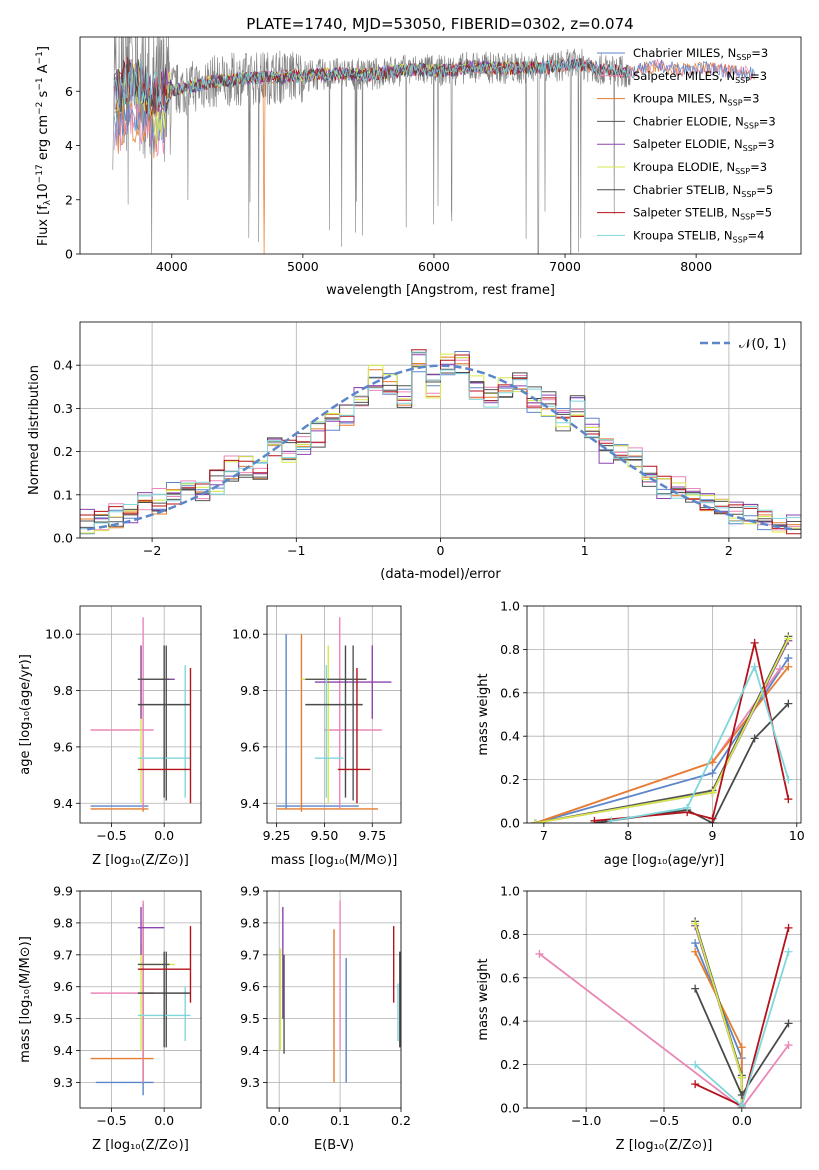 This screenshot has width=819, height=1170. I want to click on weight-line-kroupa_elodie, so click(662, 730).